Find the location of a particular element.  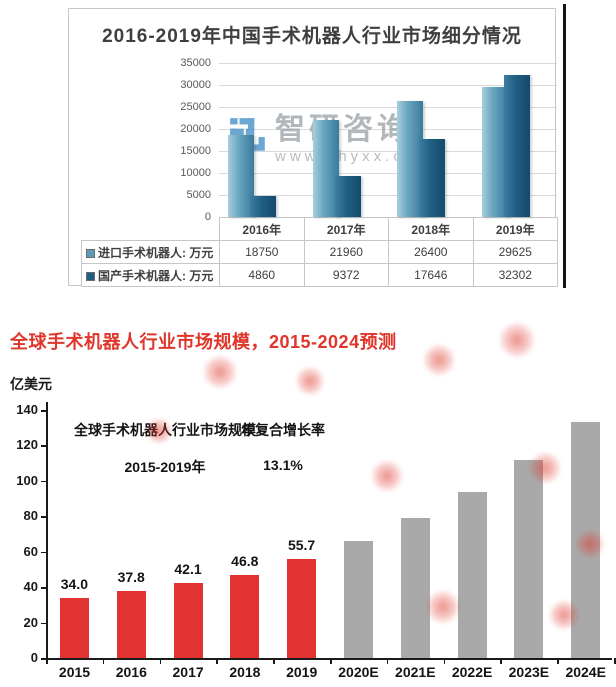

bar-2020E is located at coordinates (358, 599).